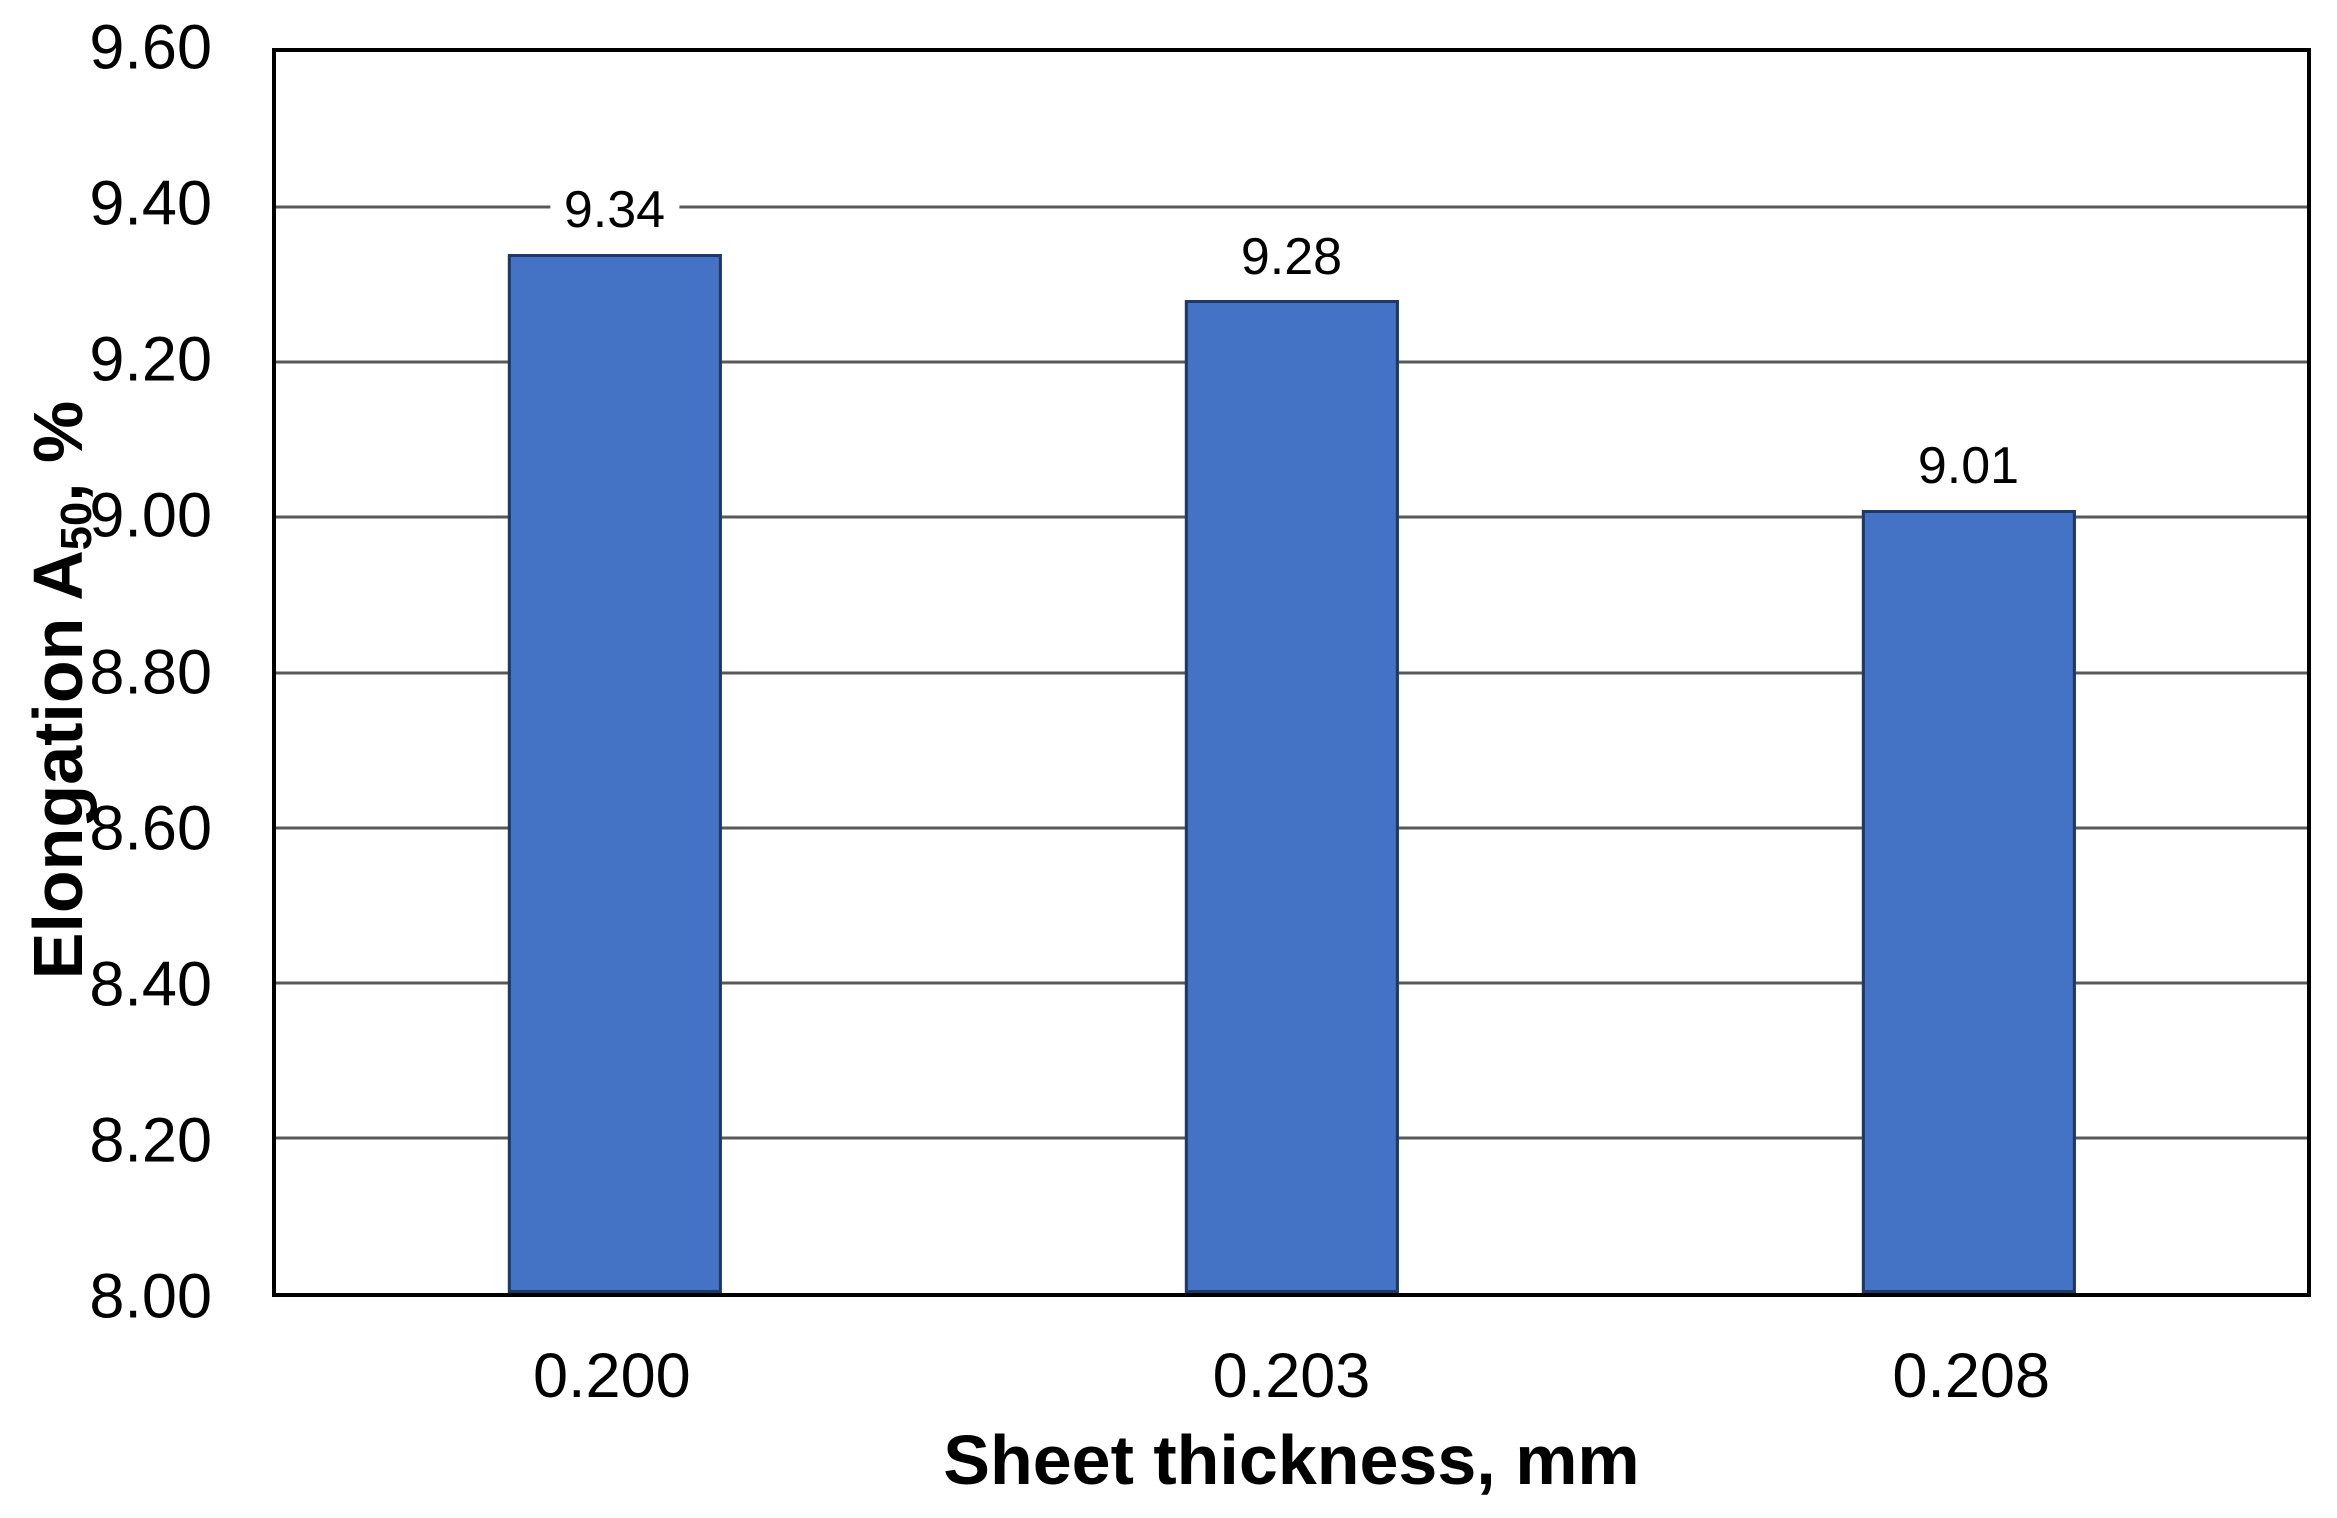 The width and height of the screenshot is (2337, 1518). Describe the element at coordinates (150, 359) in the screenshot. I see `y-axis-tick-label: 9.20` at that location.